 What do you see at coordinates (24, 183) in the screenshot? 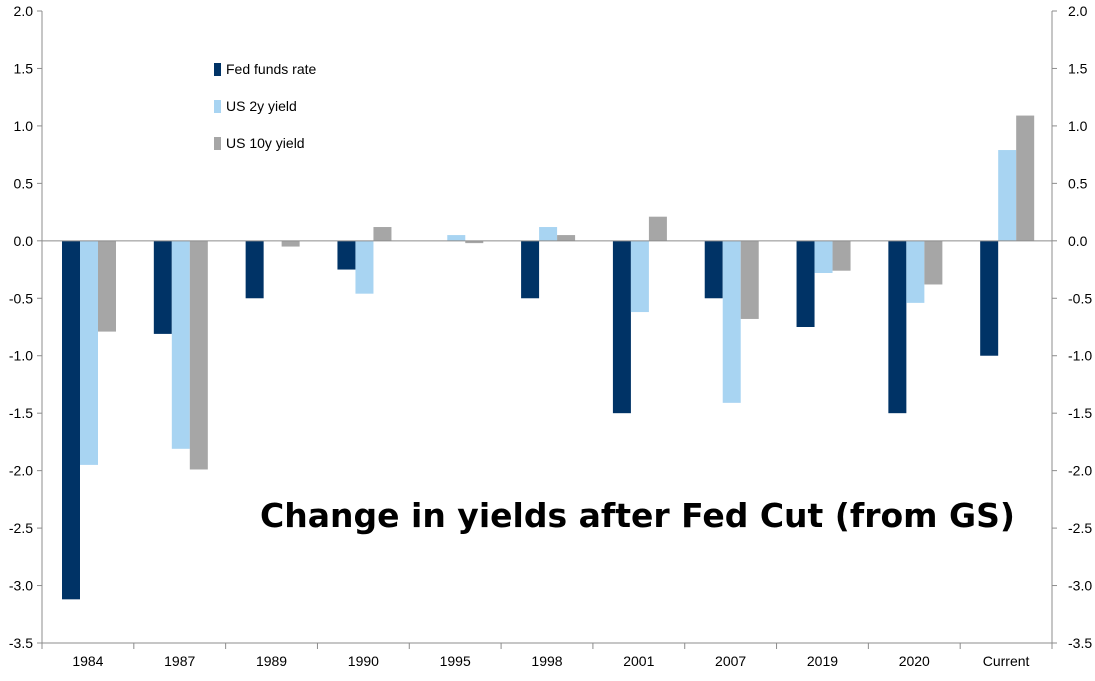
I see `y-tick-label-left: 0.5` at bounding box center [24, 183].